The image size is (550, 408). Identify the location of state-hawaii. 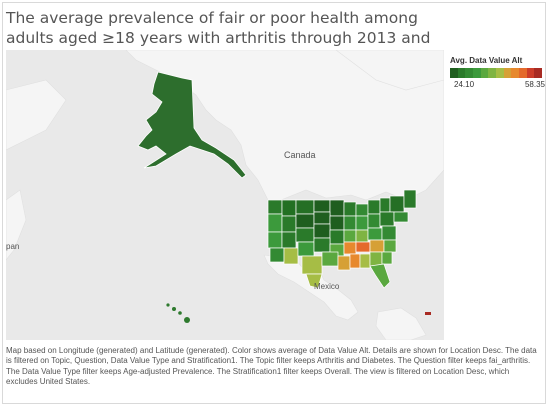
(178, 313).